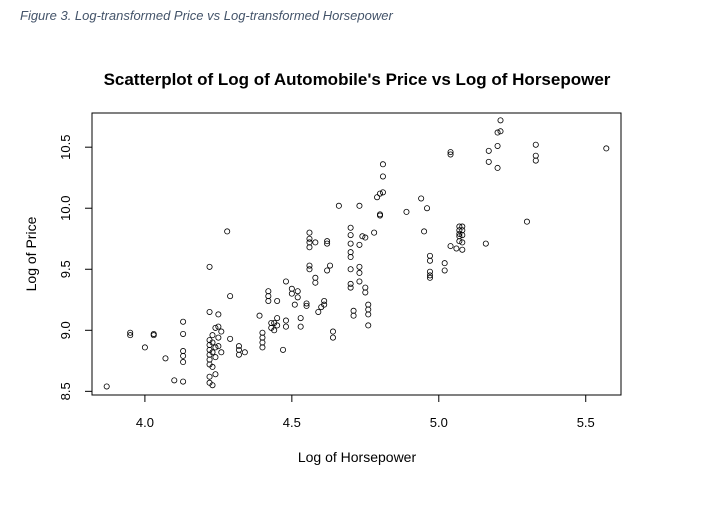 The width and height of the screenshot is (703, 507). Describe the element at coordinates (65, 208) in the screenshot. I see `y-tick-label: 10.0` at that location.